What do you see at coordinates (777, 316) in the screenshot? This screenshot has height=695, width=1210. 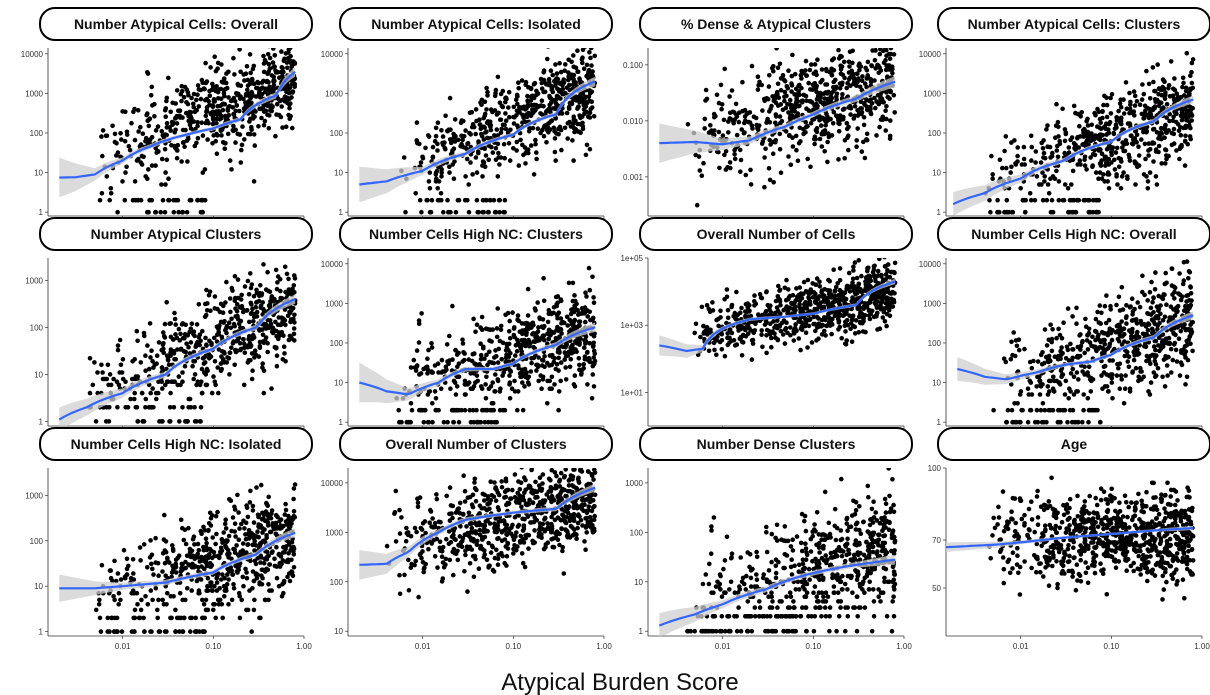 I see `smooth-trend-line` at bounding box center [777, 316].